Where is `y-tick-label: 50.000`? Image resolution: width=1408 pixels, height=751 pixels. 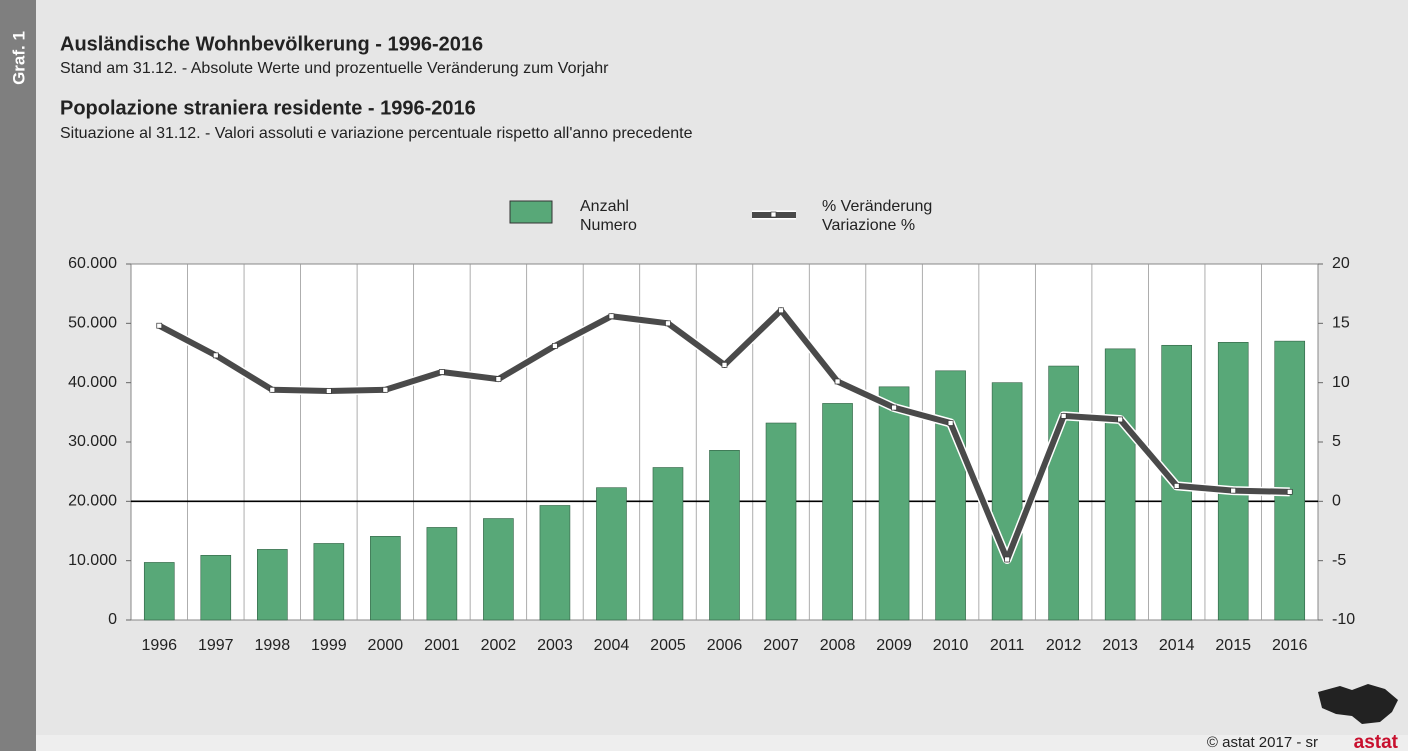
y-tick-label: 50.000 is located at coordinates (92, 323).